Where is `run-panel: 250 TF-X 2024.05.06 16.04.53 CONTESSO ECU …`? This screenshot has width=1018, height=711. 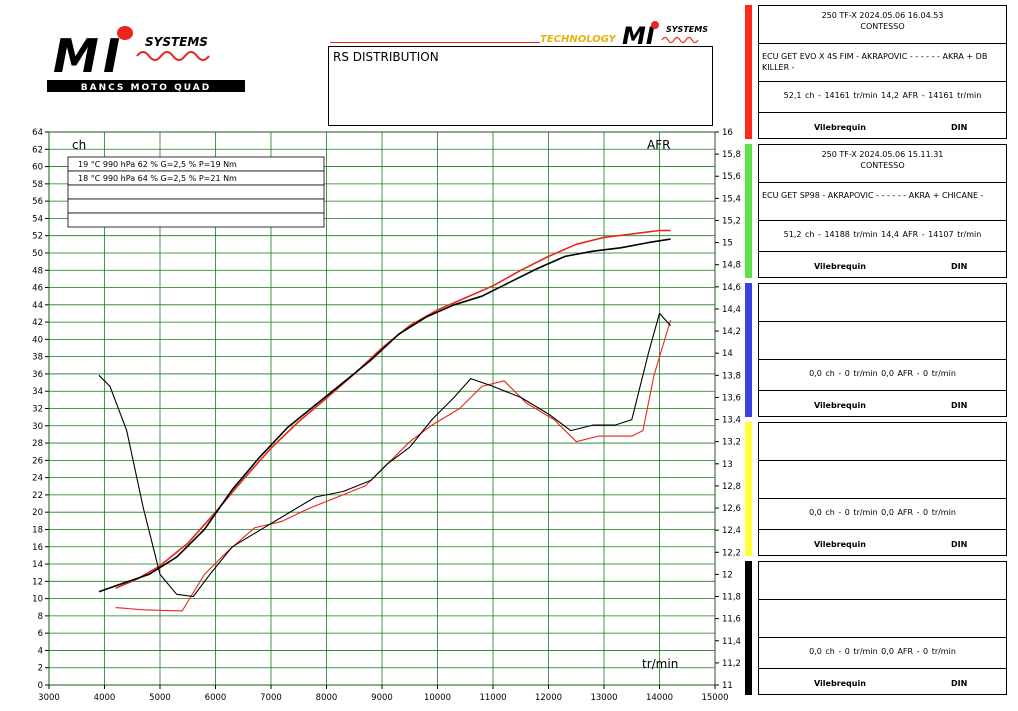 run-panel: 250 TF-X 2024.05.06 16.04.53 CONTESSO ECU … is located at coordinates (876, 72).